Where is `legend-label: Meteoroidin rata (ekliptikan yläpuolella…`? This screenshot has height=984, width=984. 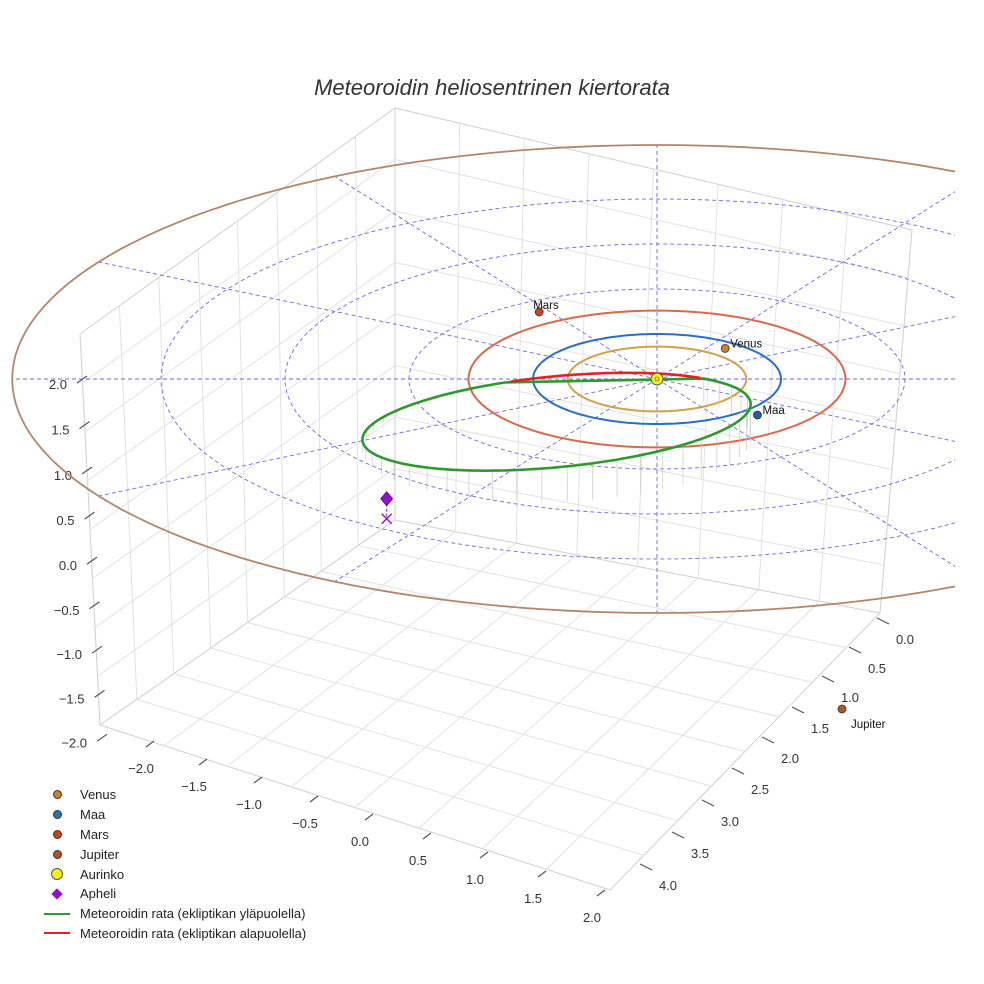 legend-label: Meteoroidin rata (ekliptikan yläpuolella… is located at coordinates (193, 914).